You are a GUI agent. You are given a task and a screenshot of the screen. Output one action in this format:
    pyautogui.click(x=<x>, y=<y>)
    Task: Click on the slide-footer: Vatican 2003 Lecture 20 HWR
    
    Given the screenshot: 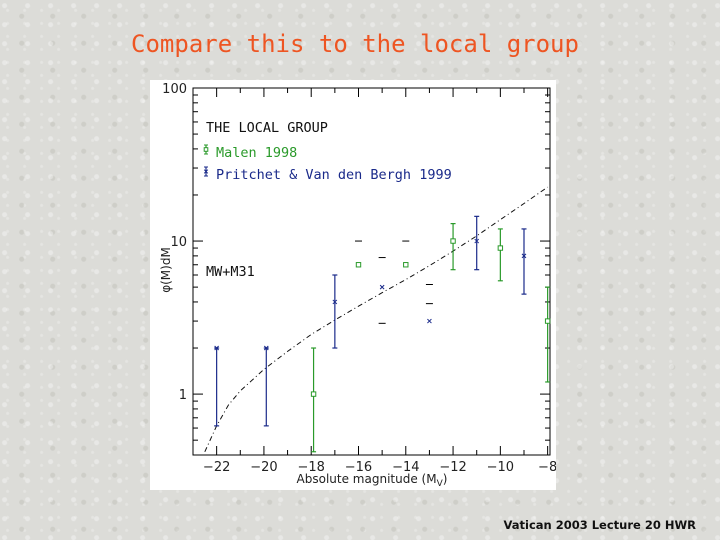 What is the action you would take?
    pyautogui.click(x=599, y=525)
    